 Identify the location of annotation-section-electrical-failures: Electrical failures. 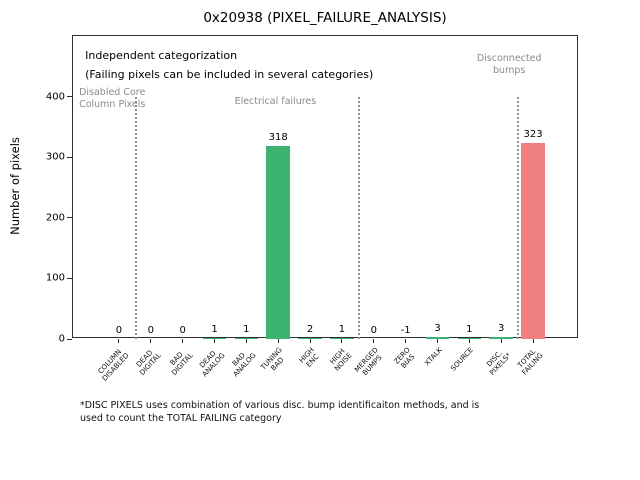
(275, 101).